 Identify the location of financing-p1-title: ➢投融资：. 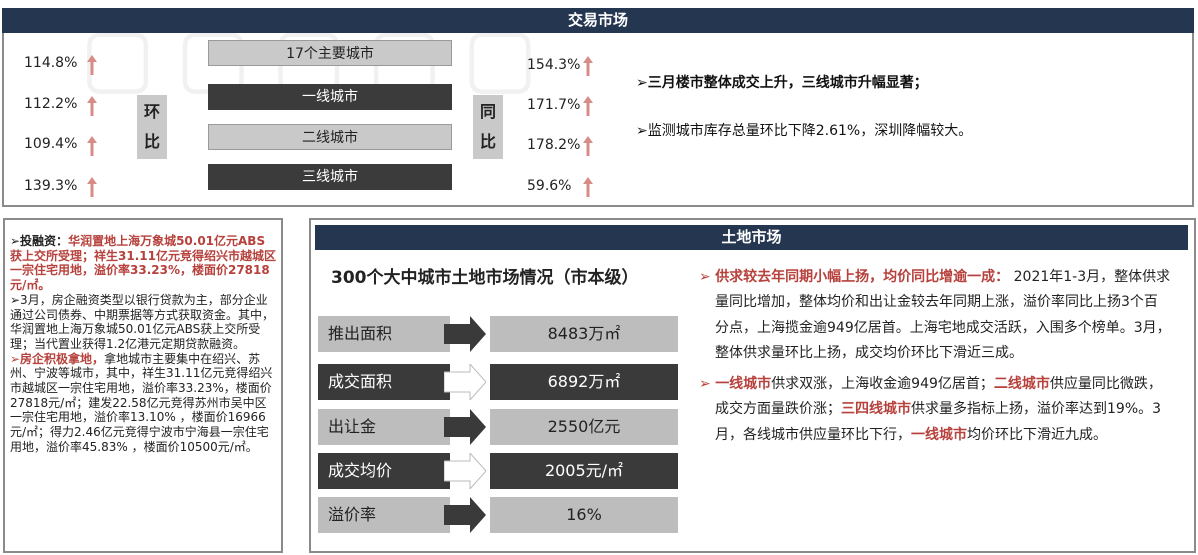
(39, 241).